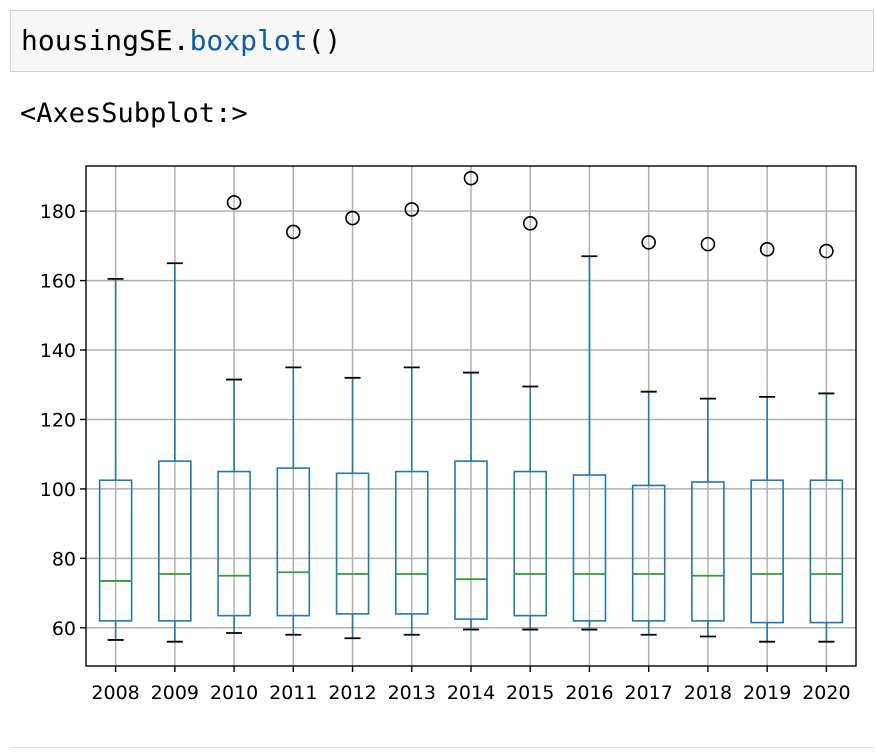 The width and height of the screenshot is (876, 756). I want to click on code-line: housingSE.boxplot(), so click(181, 41).